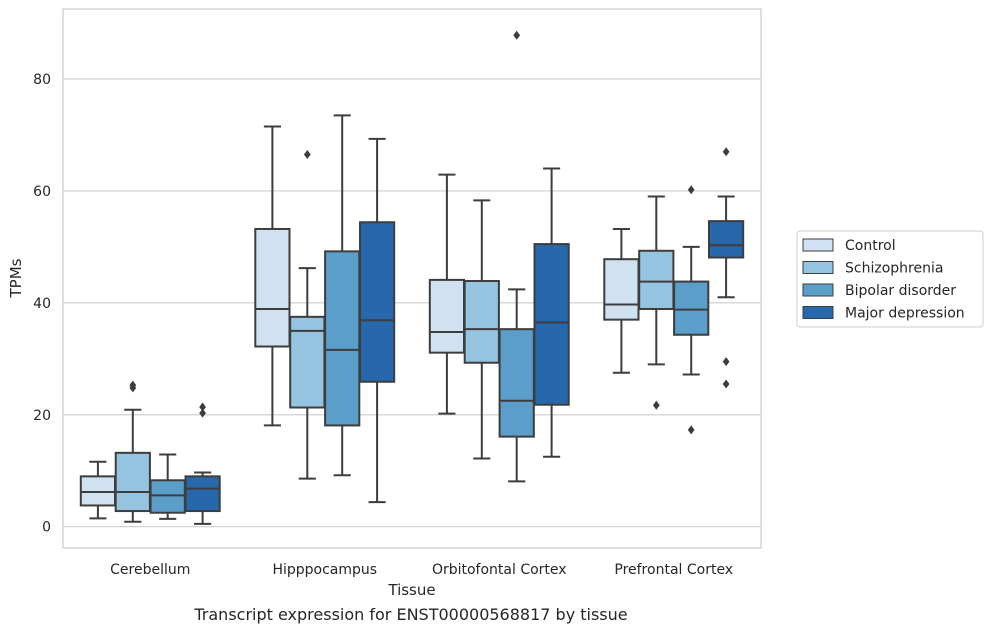 The height and width of the screenshot is (634, 993). Describe the element at coordinates (42, 192) in the screenshot. I see `y-tick-label: 60` at that location.